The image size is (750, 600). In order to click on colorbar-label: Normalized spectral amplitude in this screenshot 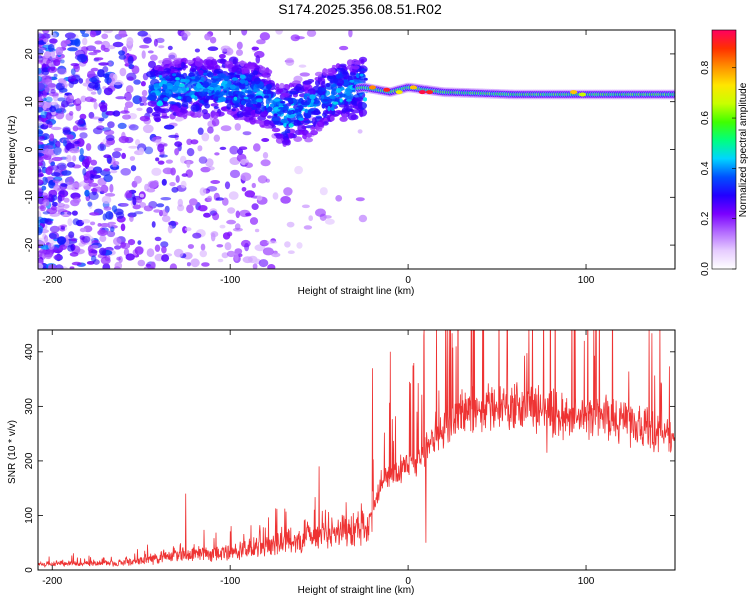, I will do `click(743, 149)`.